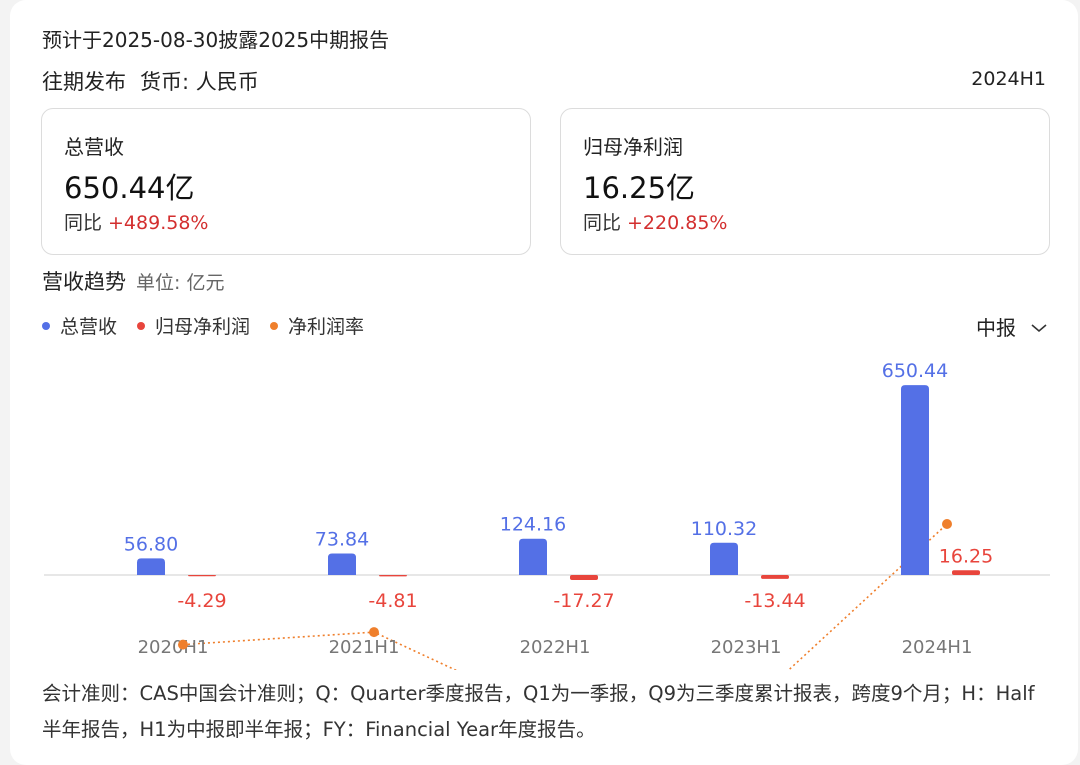 The width and height of the screenshot is (1080, 765). What do you see at coordinates (180, 283) in the screenshot?
I see `trend-unit: 单位: 亿元` at bounding box center [180, 283].